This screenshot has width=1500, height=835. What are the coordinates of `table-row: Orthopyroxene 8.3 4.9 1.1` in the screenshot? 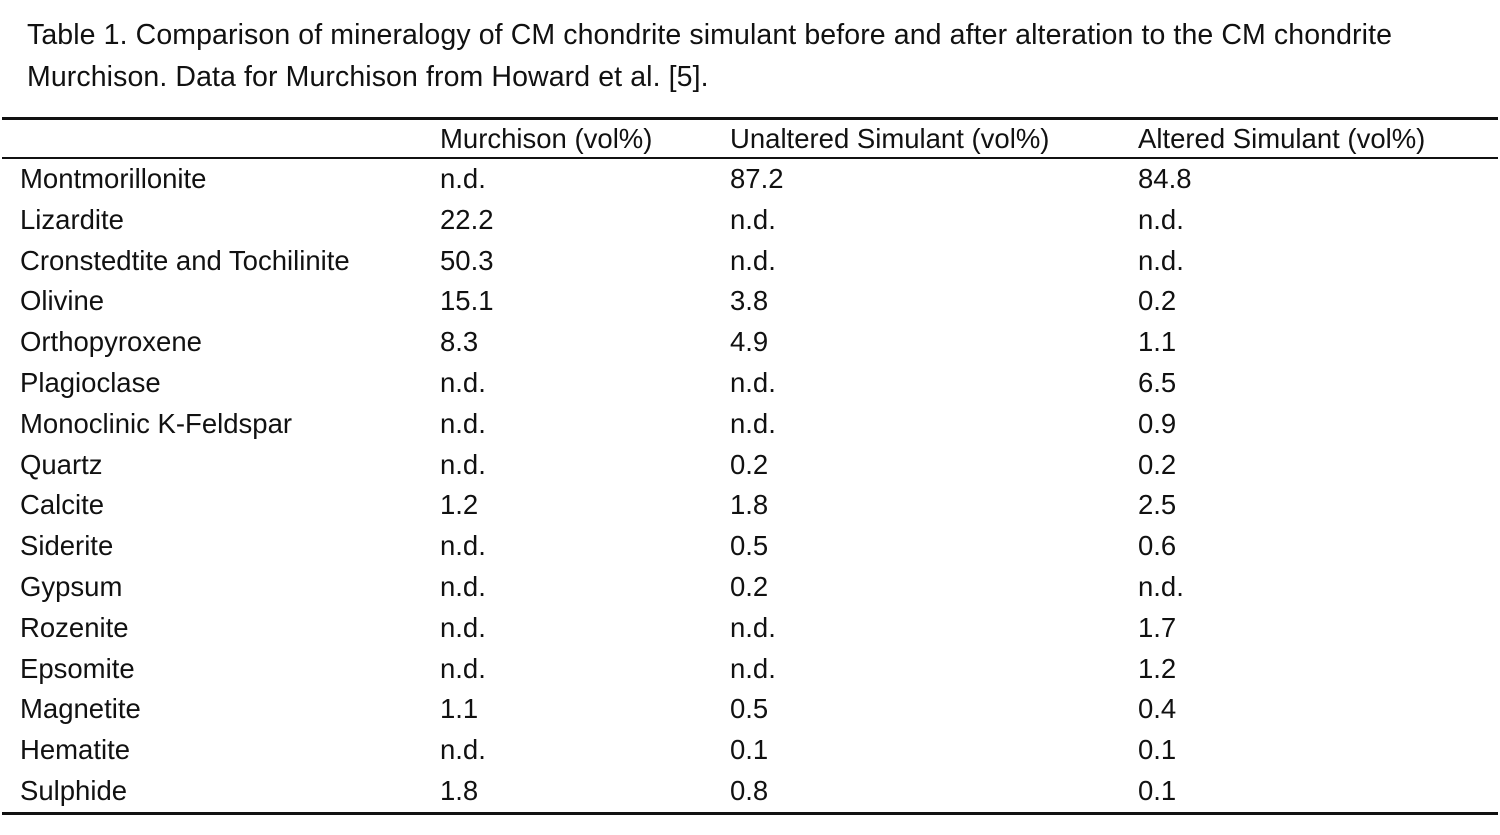 It's located at (750, 342).